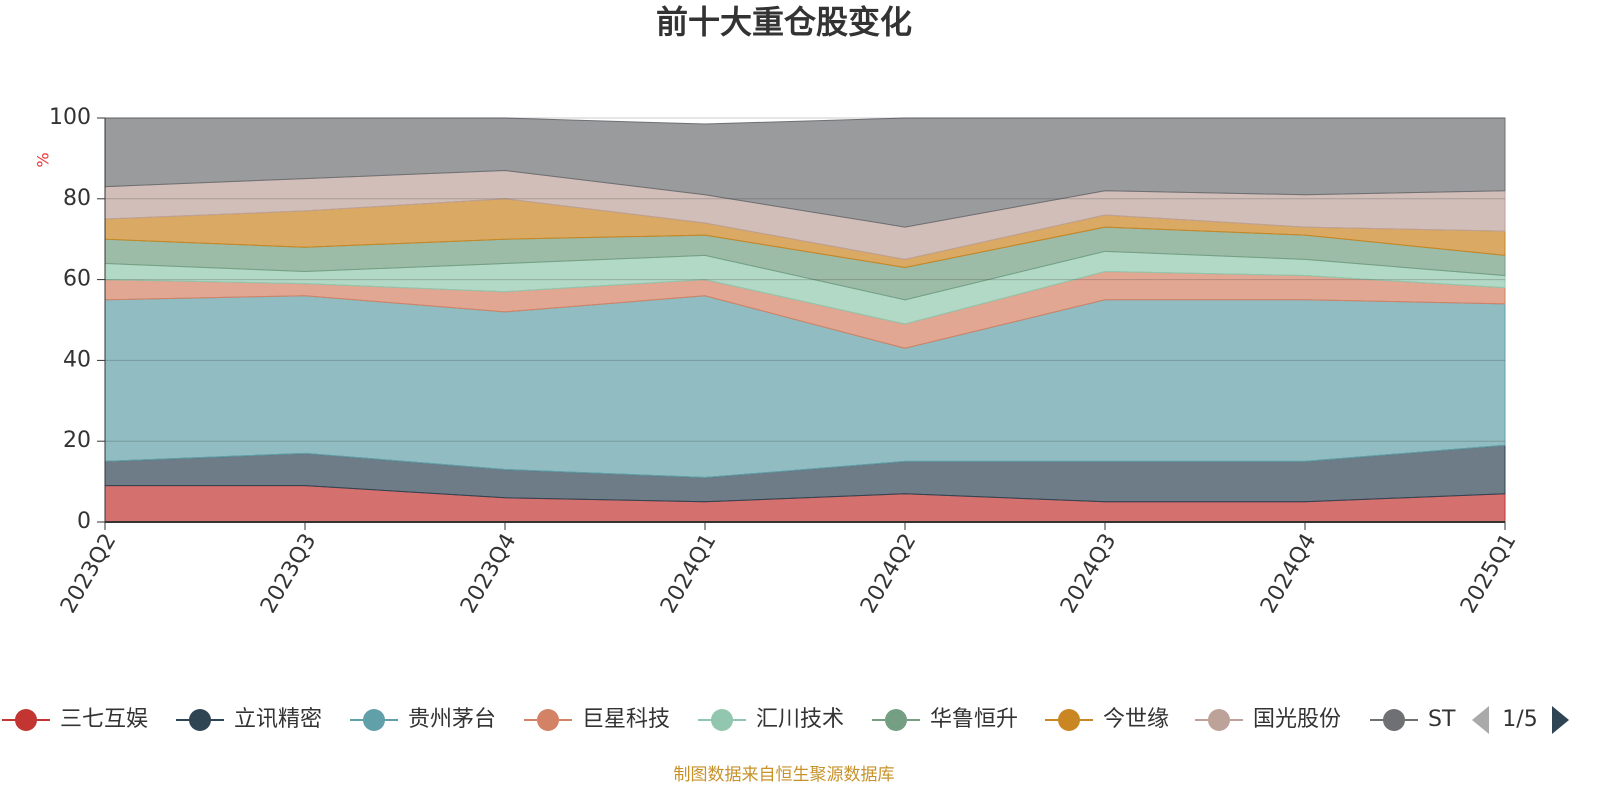 This screenshot has width=1600, height=804. What do you see at coordinates (626, 719) in the screenshot?
I see `legend-label: 巨星科技` at bounding box center [626, 719].